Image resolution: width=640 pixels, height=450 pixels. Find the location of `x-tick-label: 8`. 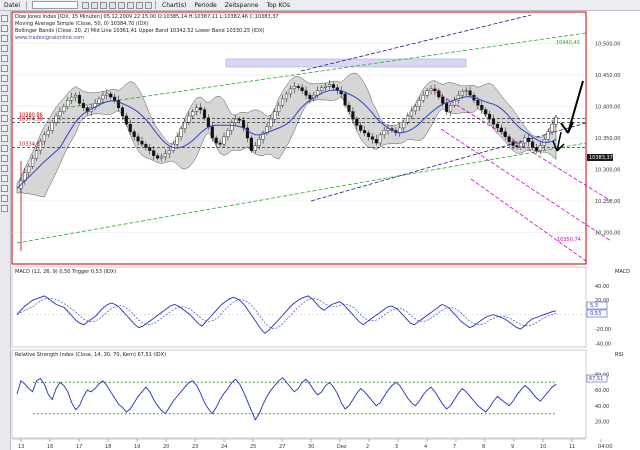

x-tick-label: 8 is located at coordinates (483, 447).